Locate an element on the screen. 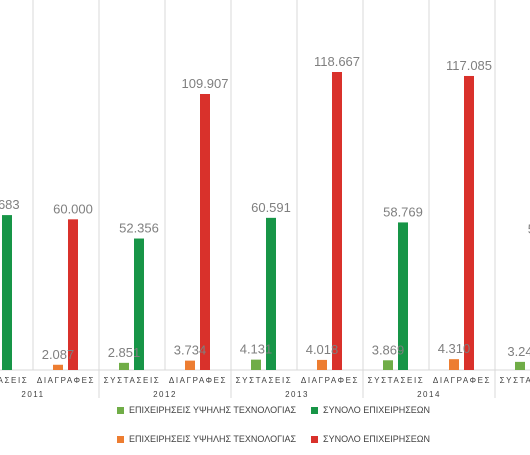 Image resolution: width=530 pixels, height=455 pixels. data-label: 2.087 is located at coordinates (58, 354).